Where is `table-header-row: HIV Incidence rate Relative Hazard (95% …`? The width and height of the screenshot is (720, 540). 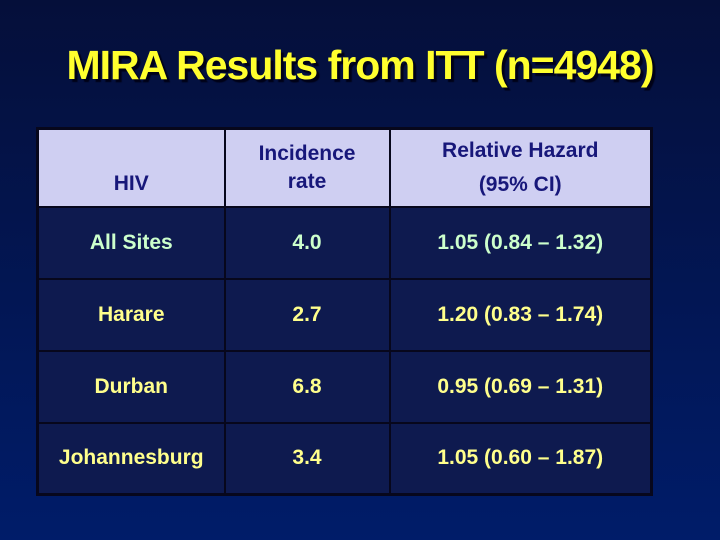 table-header-row: HIV Incidence rate Relative Hazard (95% … is located at coordinates (344, 167).